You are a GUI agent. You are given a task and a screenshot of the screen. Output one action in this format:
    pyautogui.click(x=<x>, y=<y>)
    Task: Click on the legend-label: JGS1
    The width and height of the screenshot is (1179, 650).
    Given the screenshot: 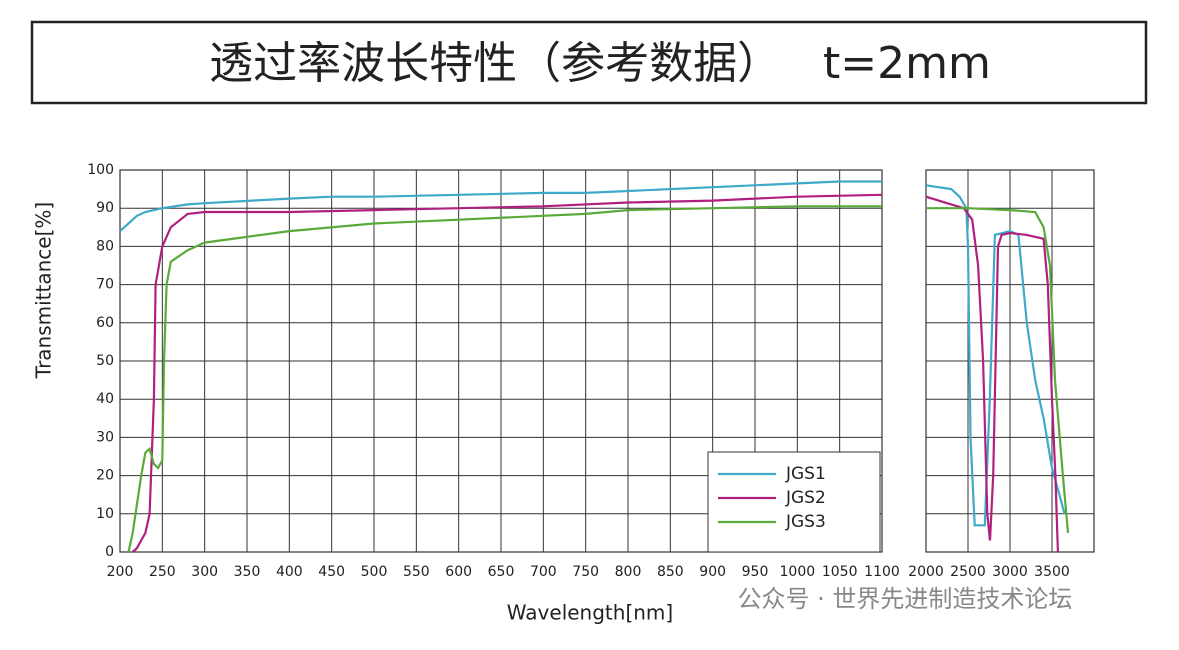 What is the action you would take?
    pyautogui.click(x=805, y=474)
    